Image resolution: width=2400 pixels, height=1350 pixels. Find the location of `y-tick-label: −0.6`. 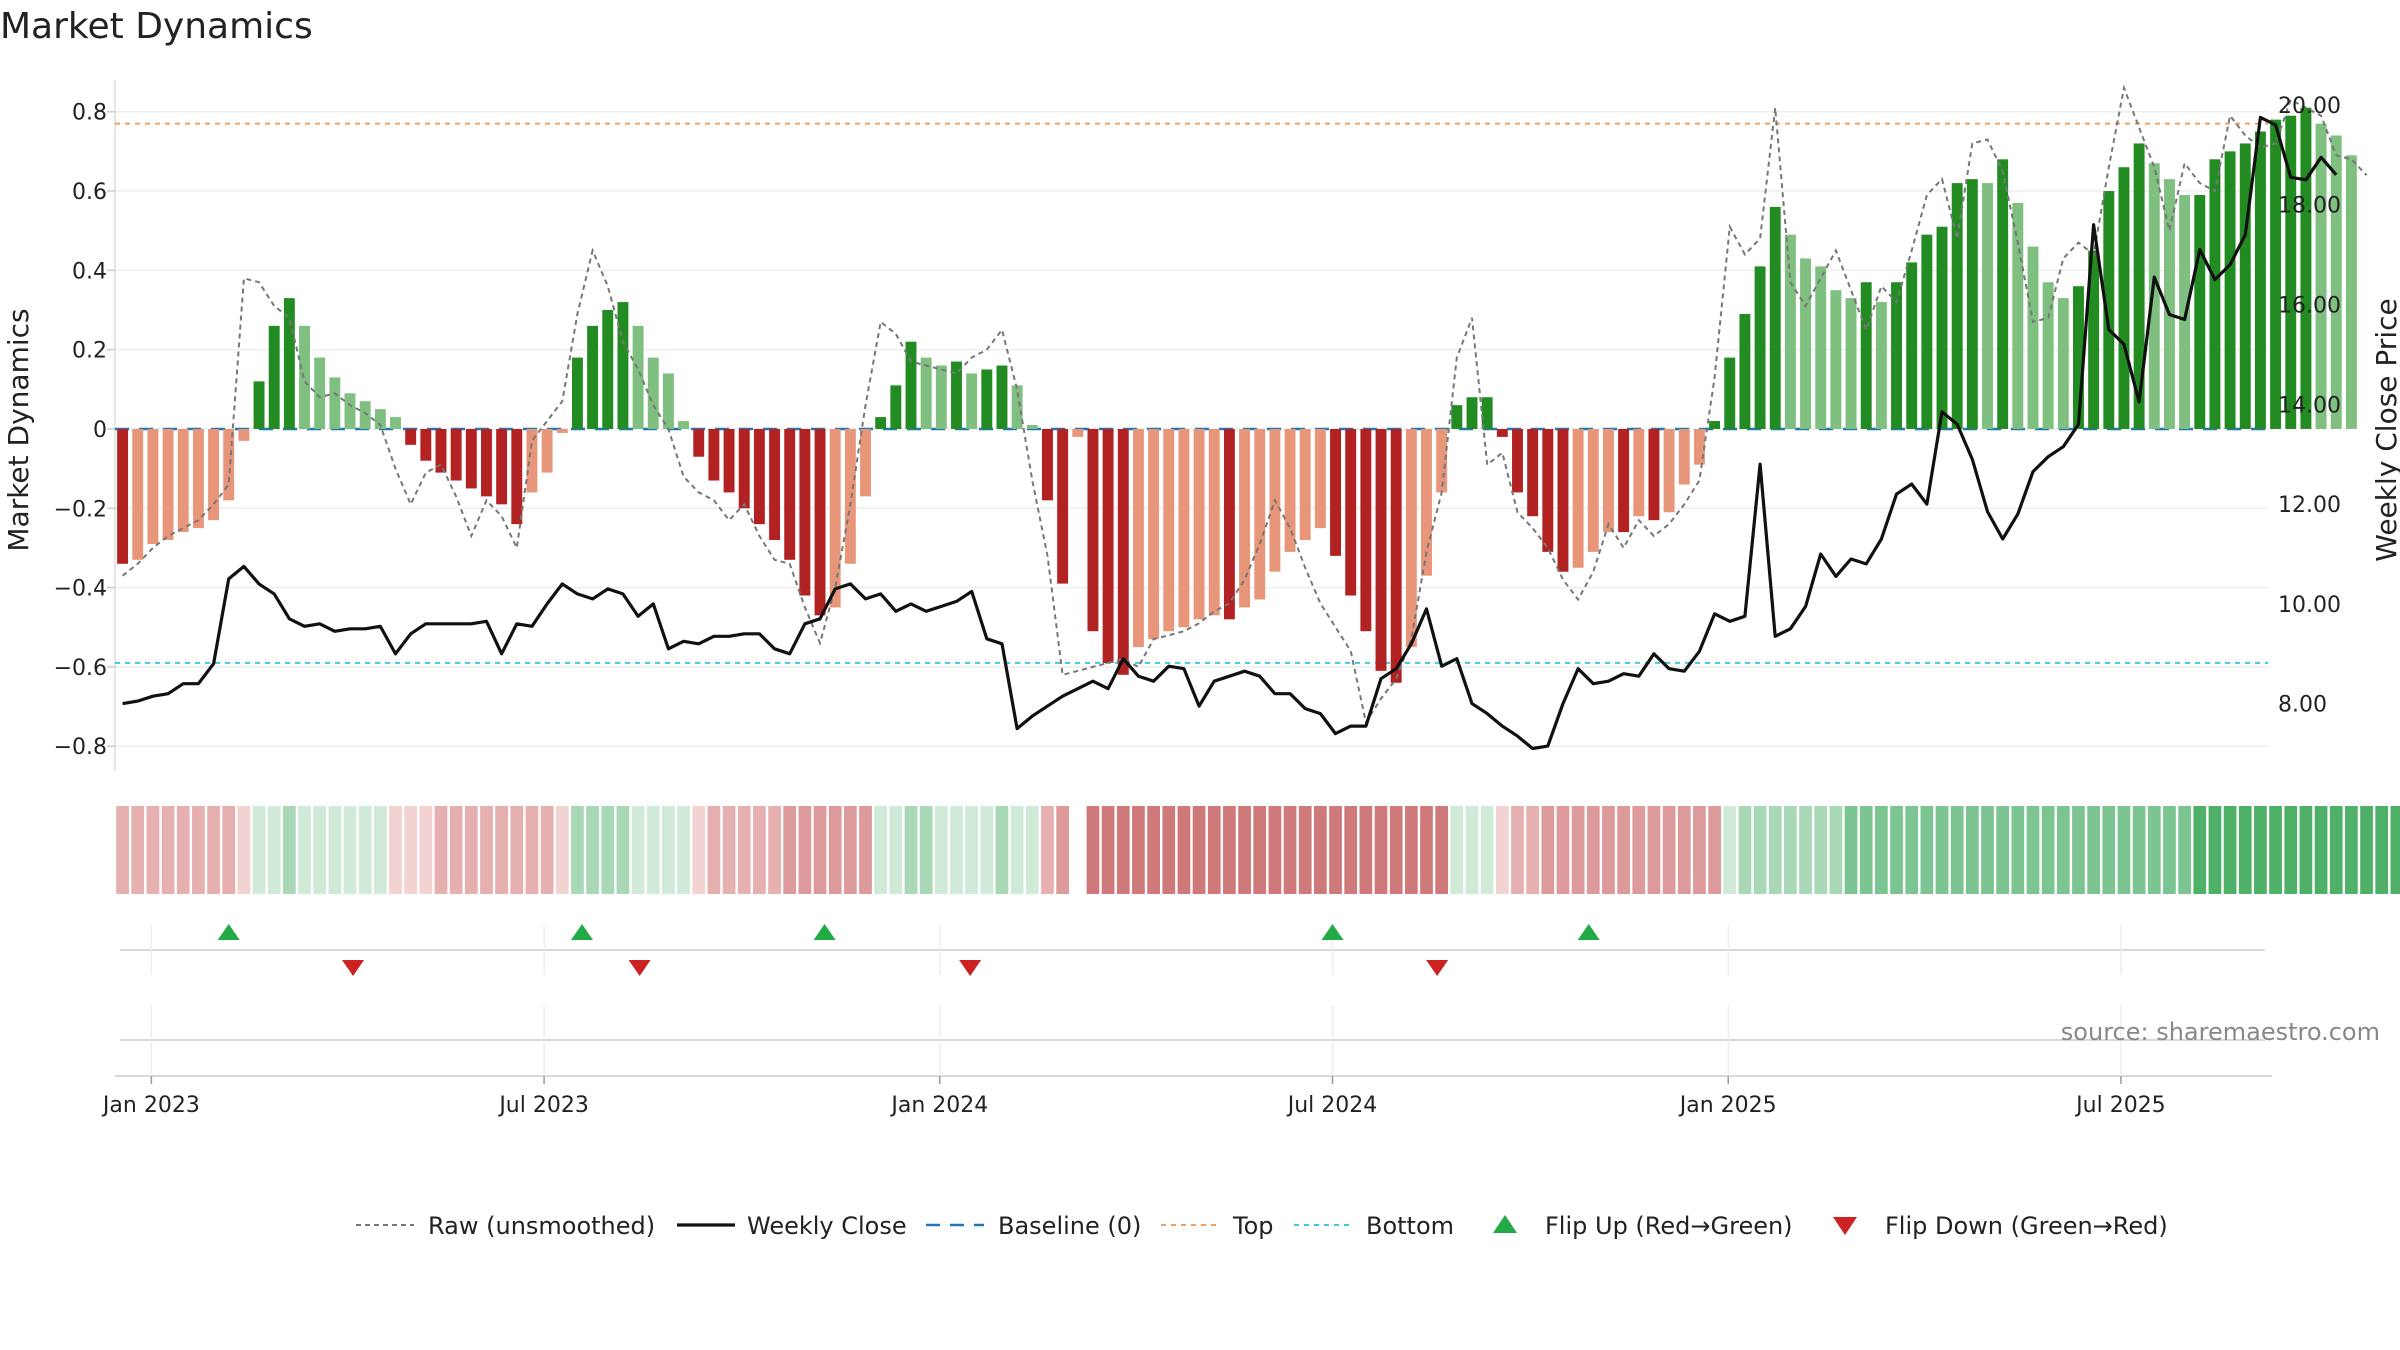

y-tick-label: −0.6 is located at coordinates (80, 668).